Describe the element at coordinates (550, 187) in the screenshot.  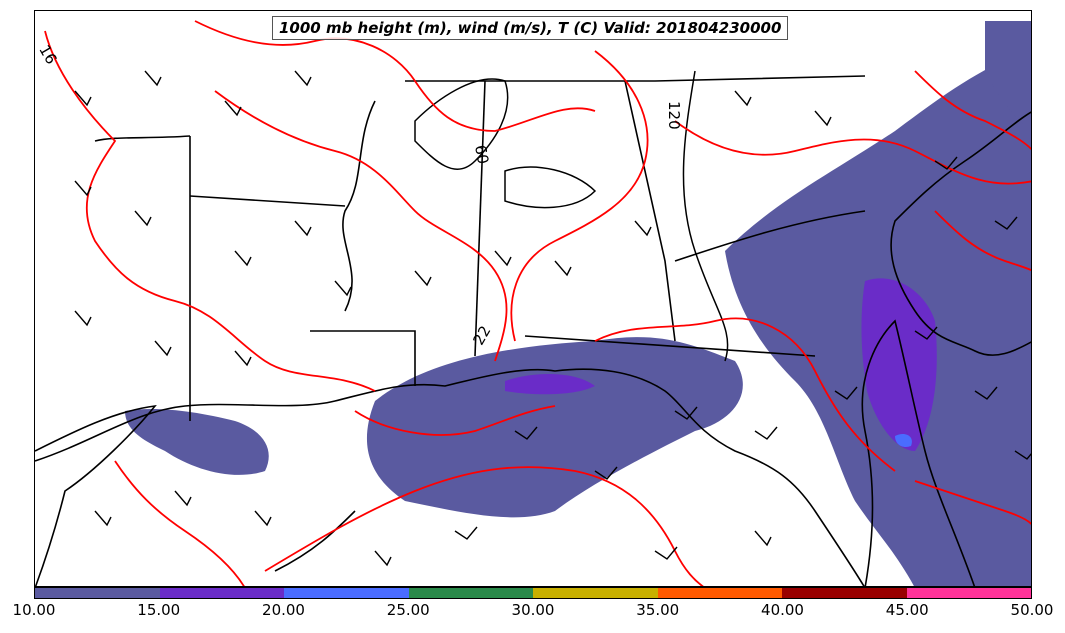
I see `height-contour-loop` at that location.